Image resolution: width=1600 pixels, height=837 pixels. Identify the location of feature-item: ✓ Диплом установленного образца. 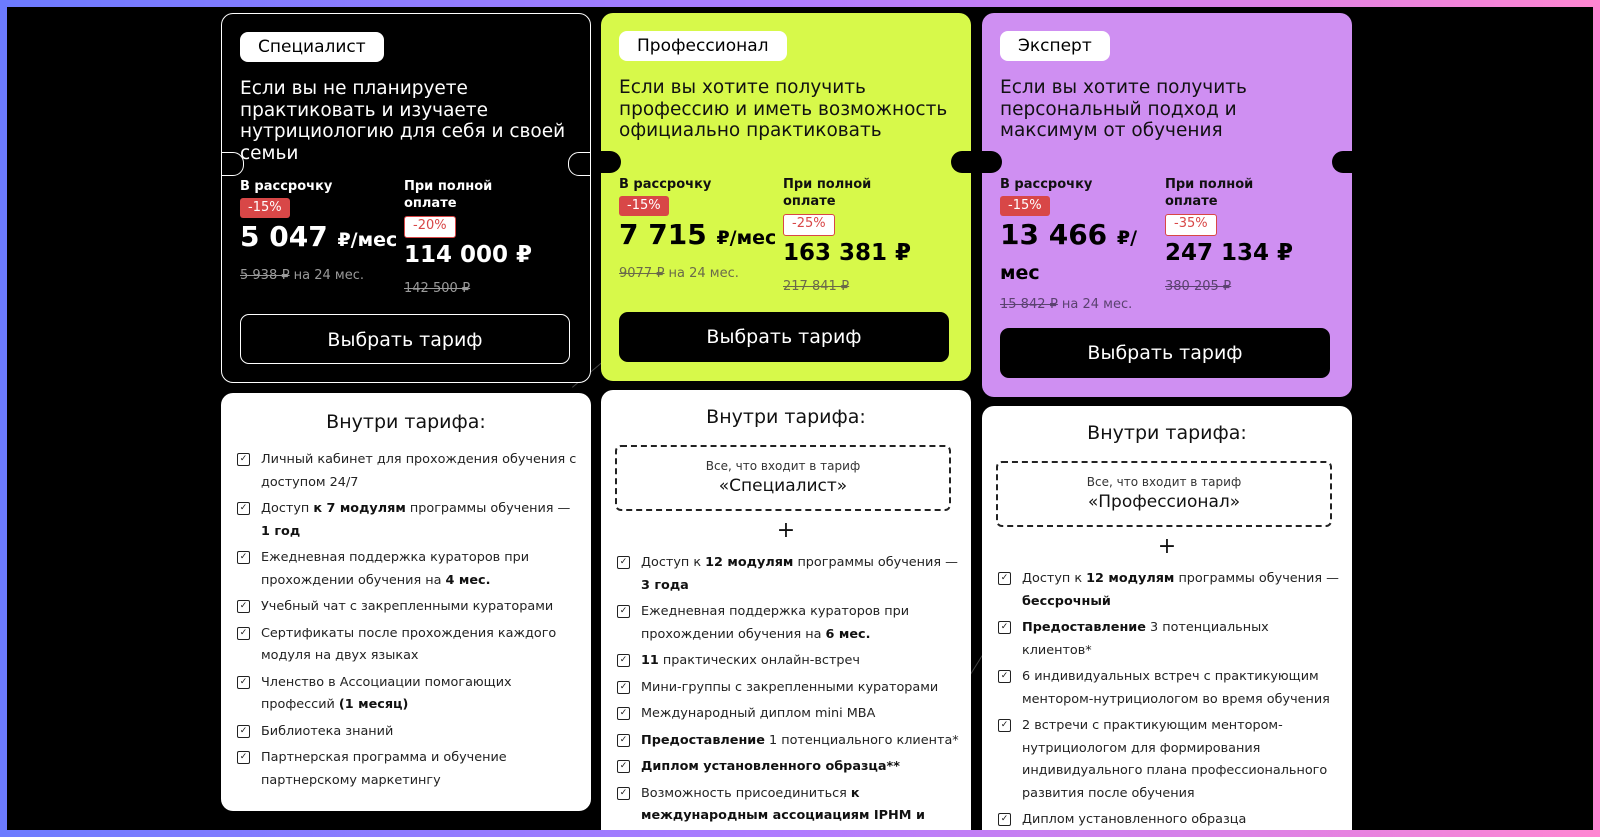
(1169, 819).